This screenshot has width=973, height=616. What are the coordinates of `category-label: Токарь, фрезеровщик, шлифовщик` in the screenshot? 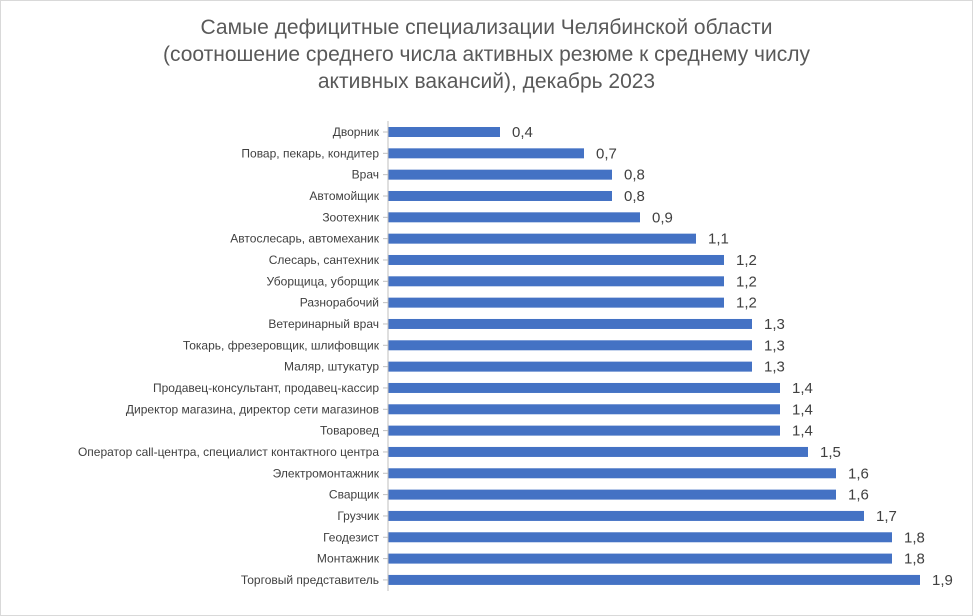 It's located at (281, 345).